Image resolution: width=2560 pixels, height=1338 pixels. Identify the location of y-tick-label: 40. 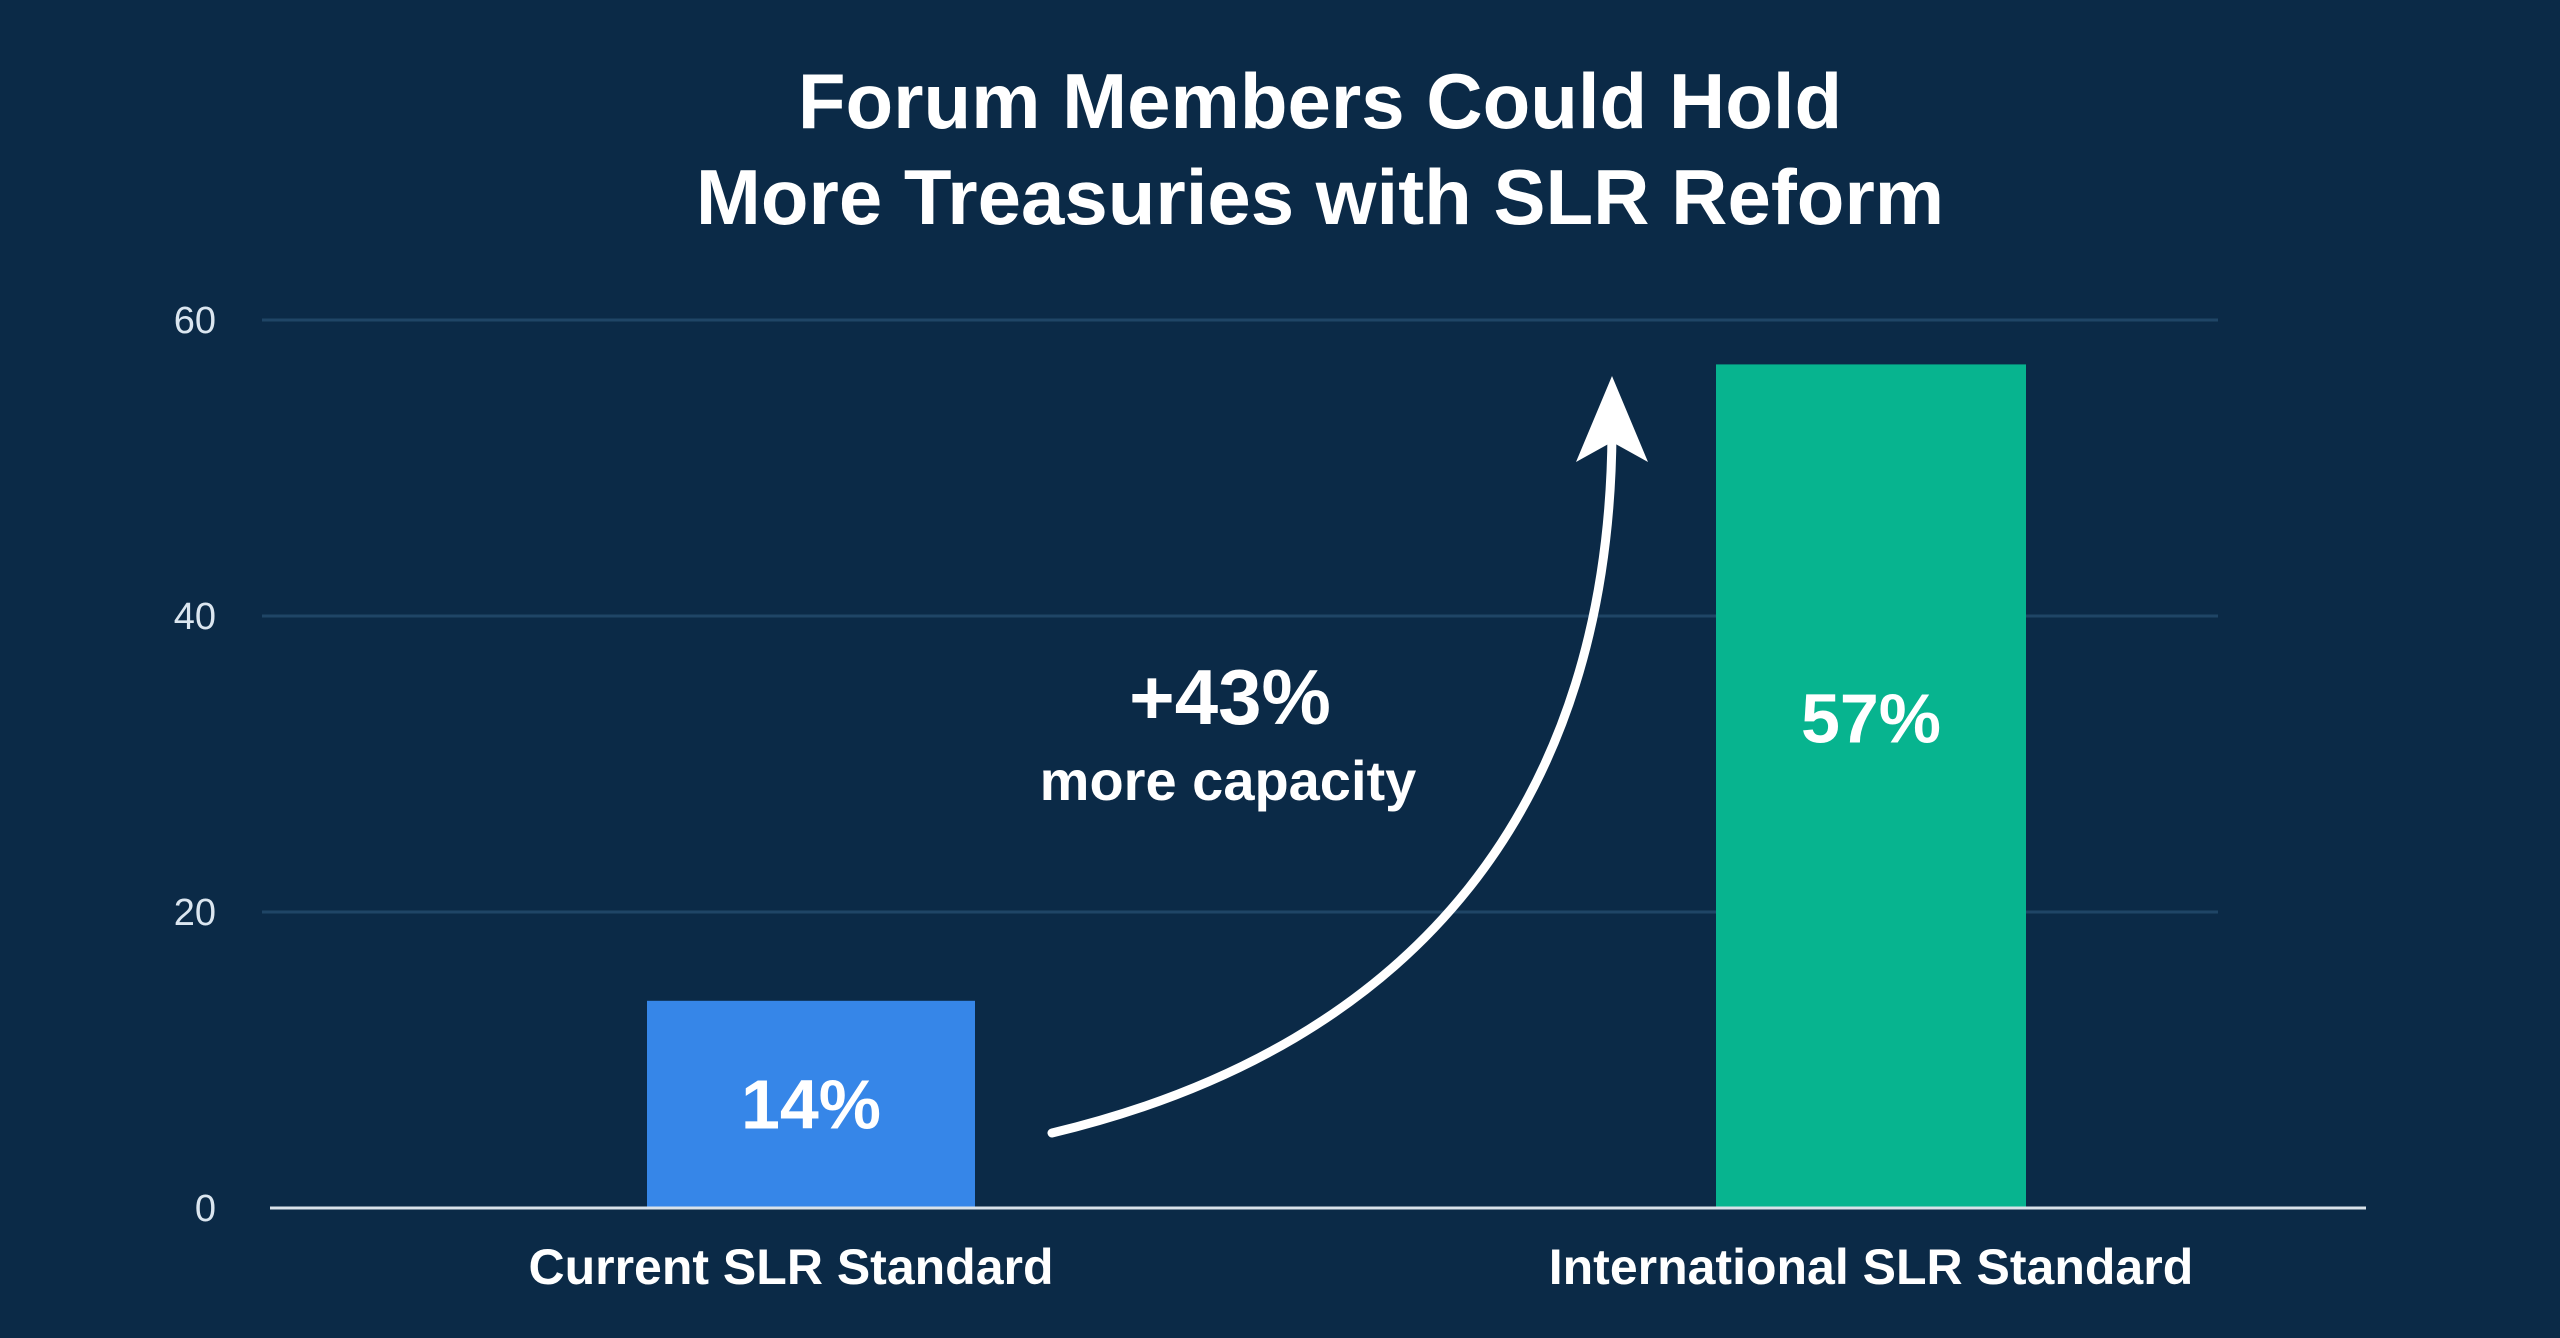
(195, 617).